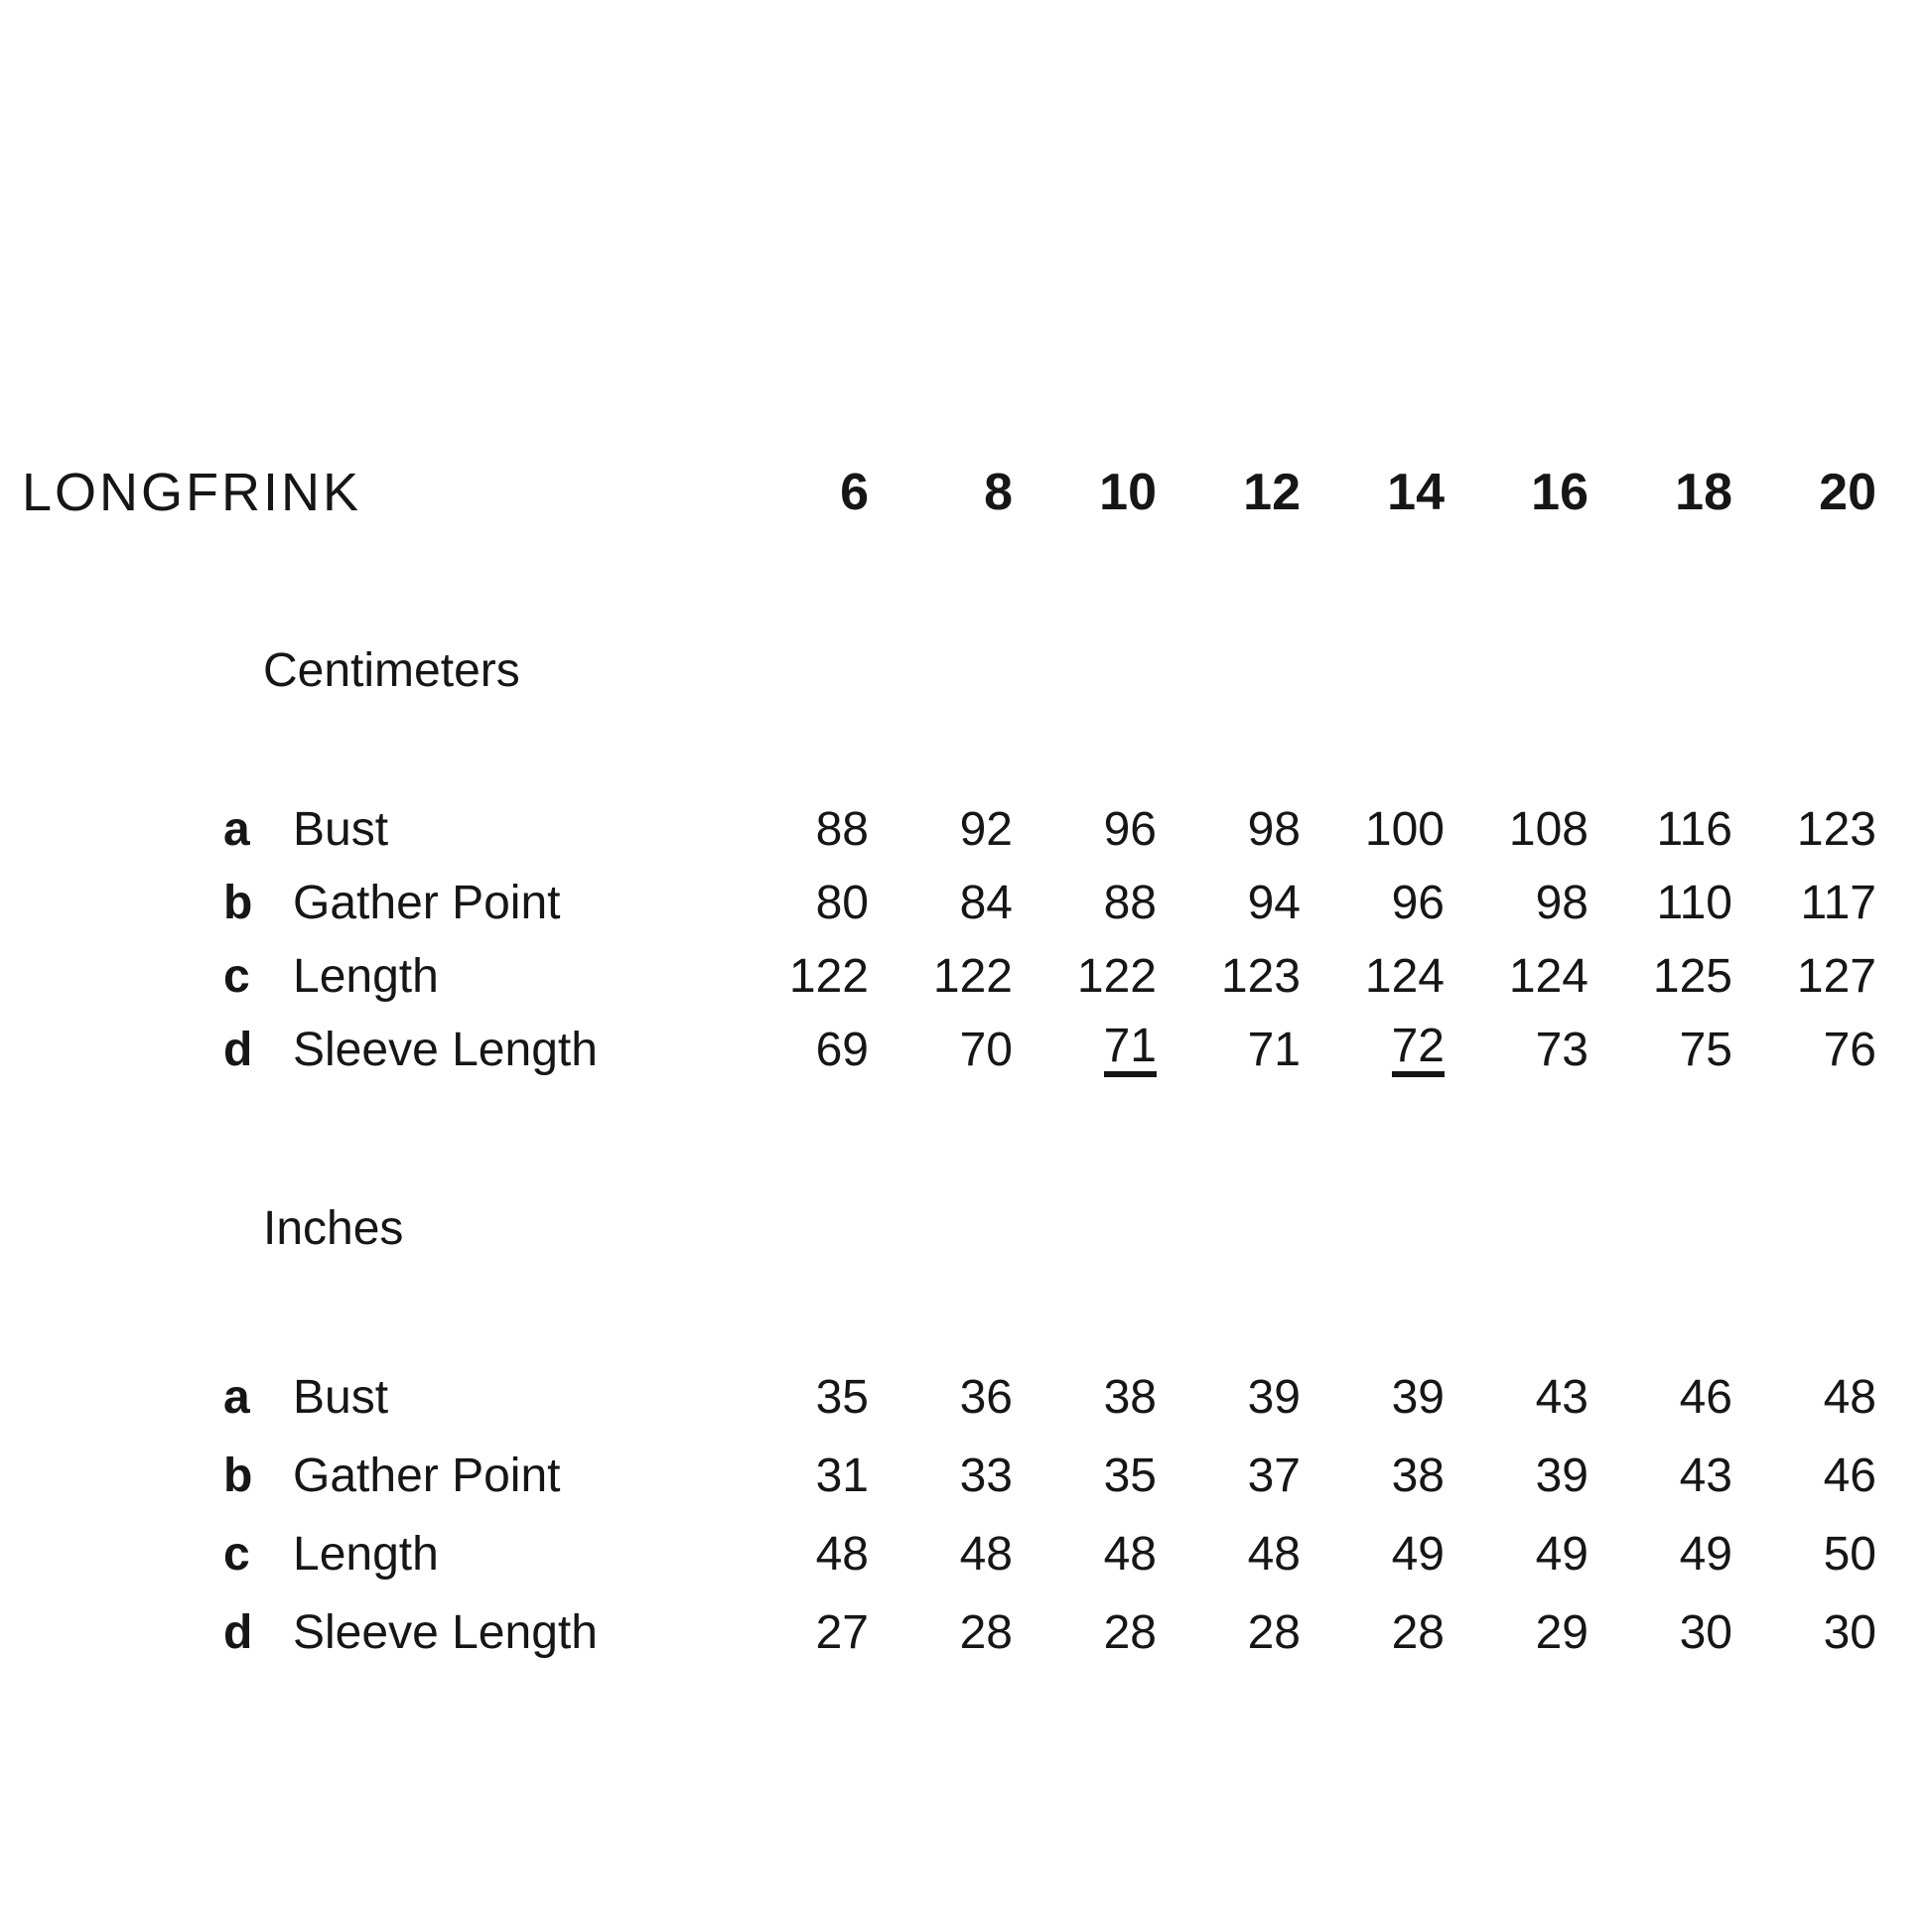 This screenshot has width=1932, height=1932. I want to click on size-value: 124, so click(1517, 976).